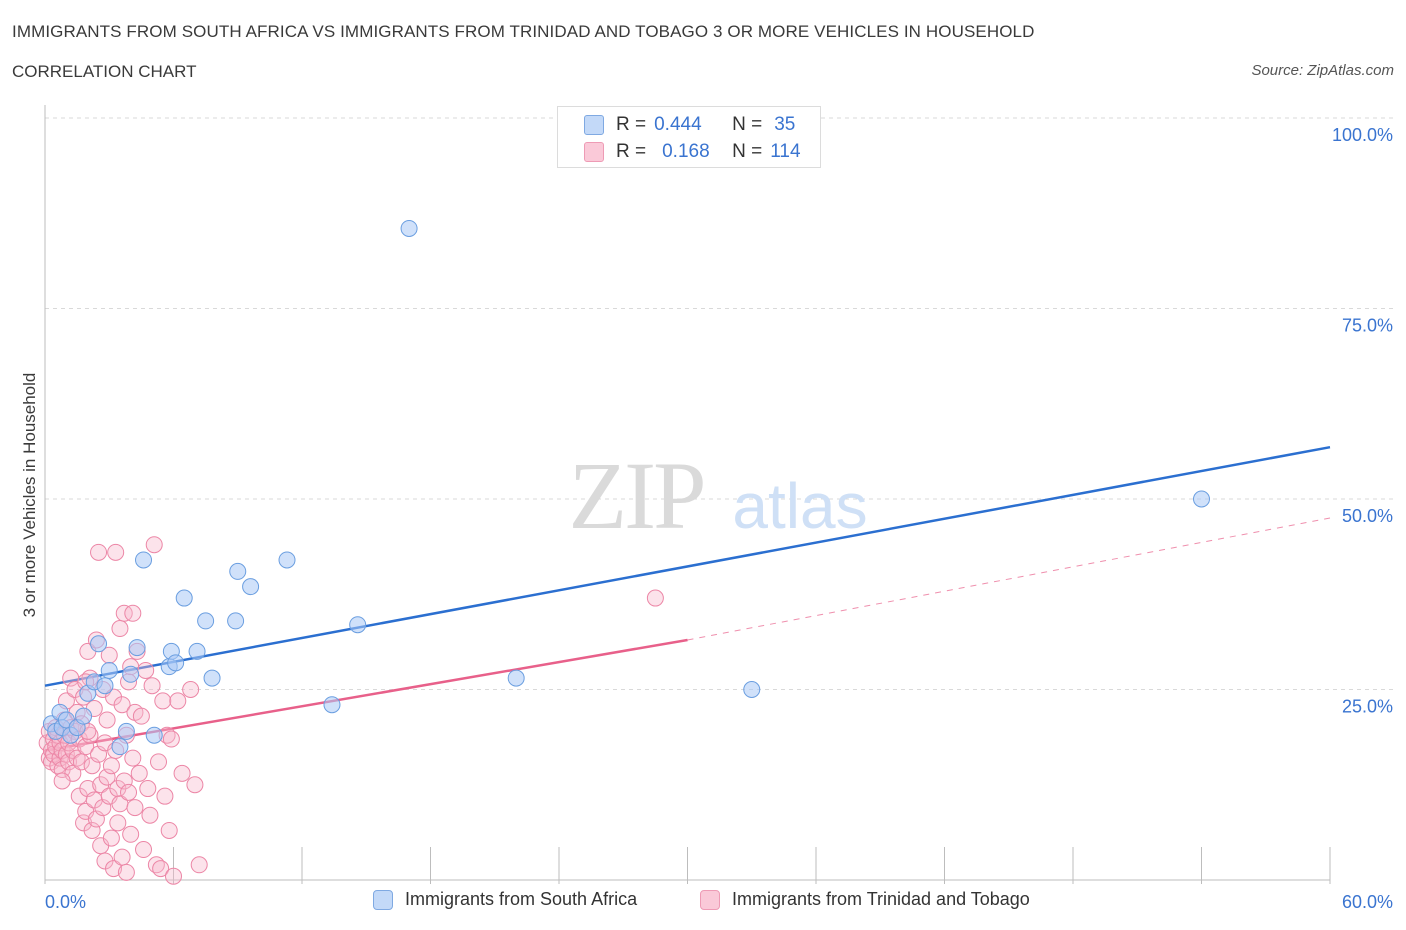 The height and width of the screenshot is (930, 1406). What do you see at coordinates (686, 151) in the screenshot?
I see `stats-r-value: 0.168` at bounding box center [686, 151].